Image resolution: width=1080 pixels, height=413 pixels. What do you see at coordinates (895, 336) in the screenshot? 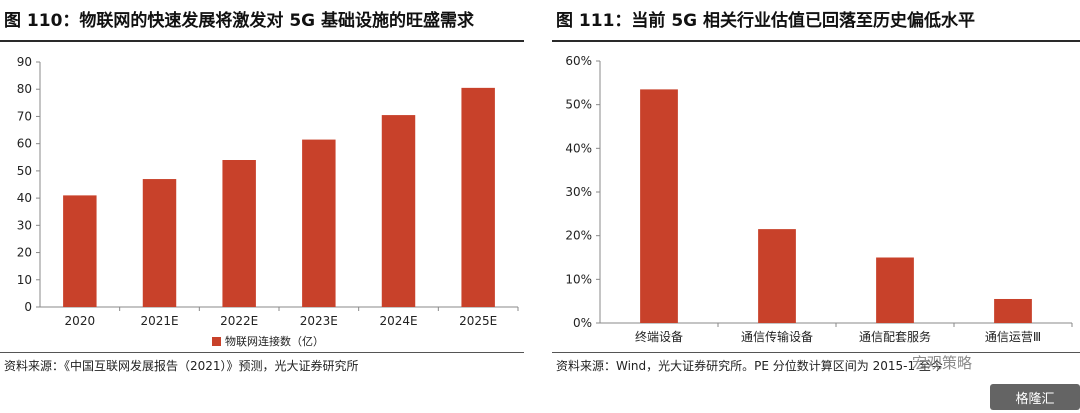
I see `right-chart-x-tick-label: 通信配套服务` at bounding box center [895, 336].